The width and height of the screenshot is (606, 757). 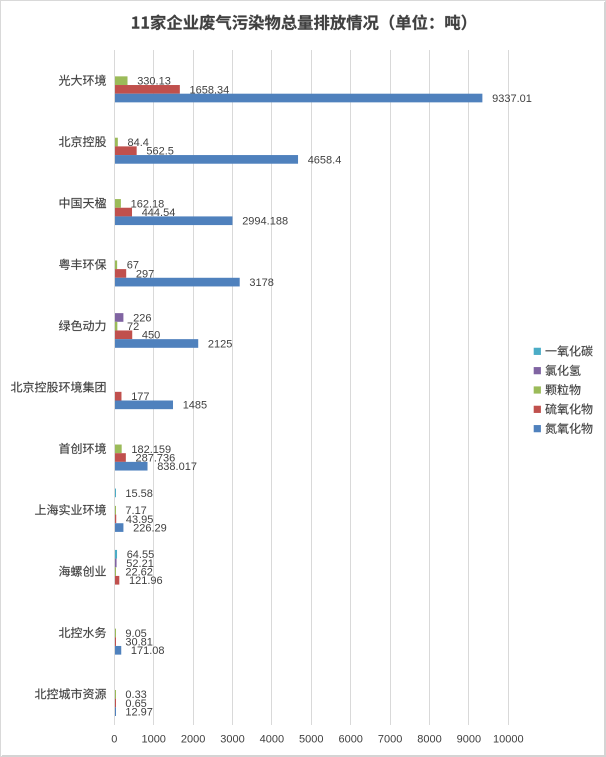 What do you see at coordinates (160, 152) in the screenshot?
I see `svg-text: 562.5` at bounding box center [160, 152].